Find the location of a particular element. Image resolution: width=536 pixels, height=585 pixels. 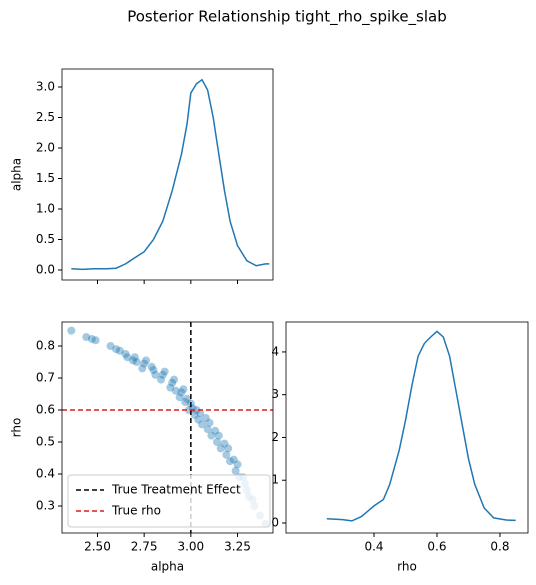

x-tick-label: 3.25 is located at coordinates (237, 547).